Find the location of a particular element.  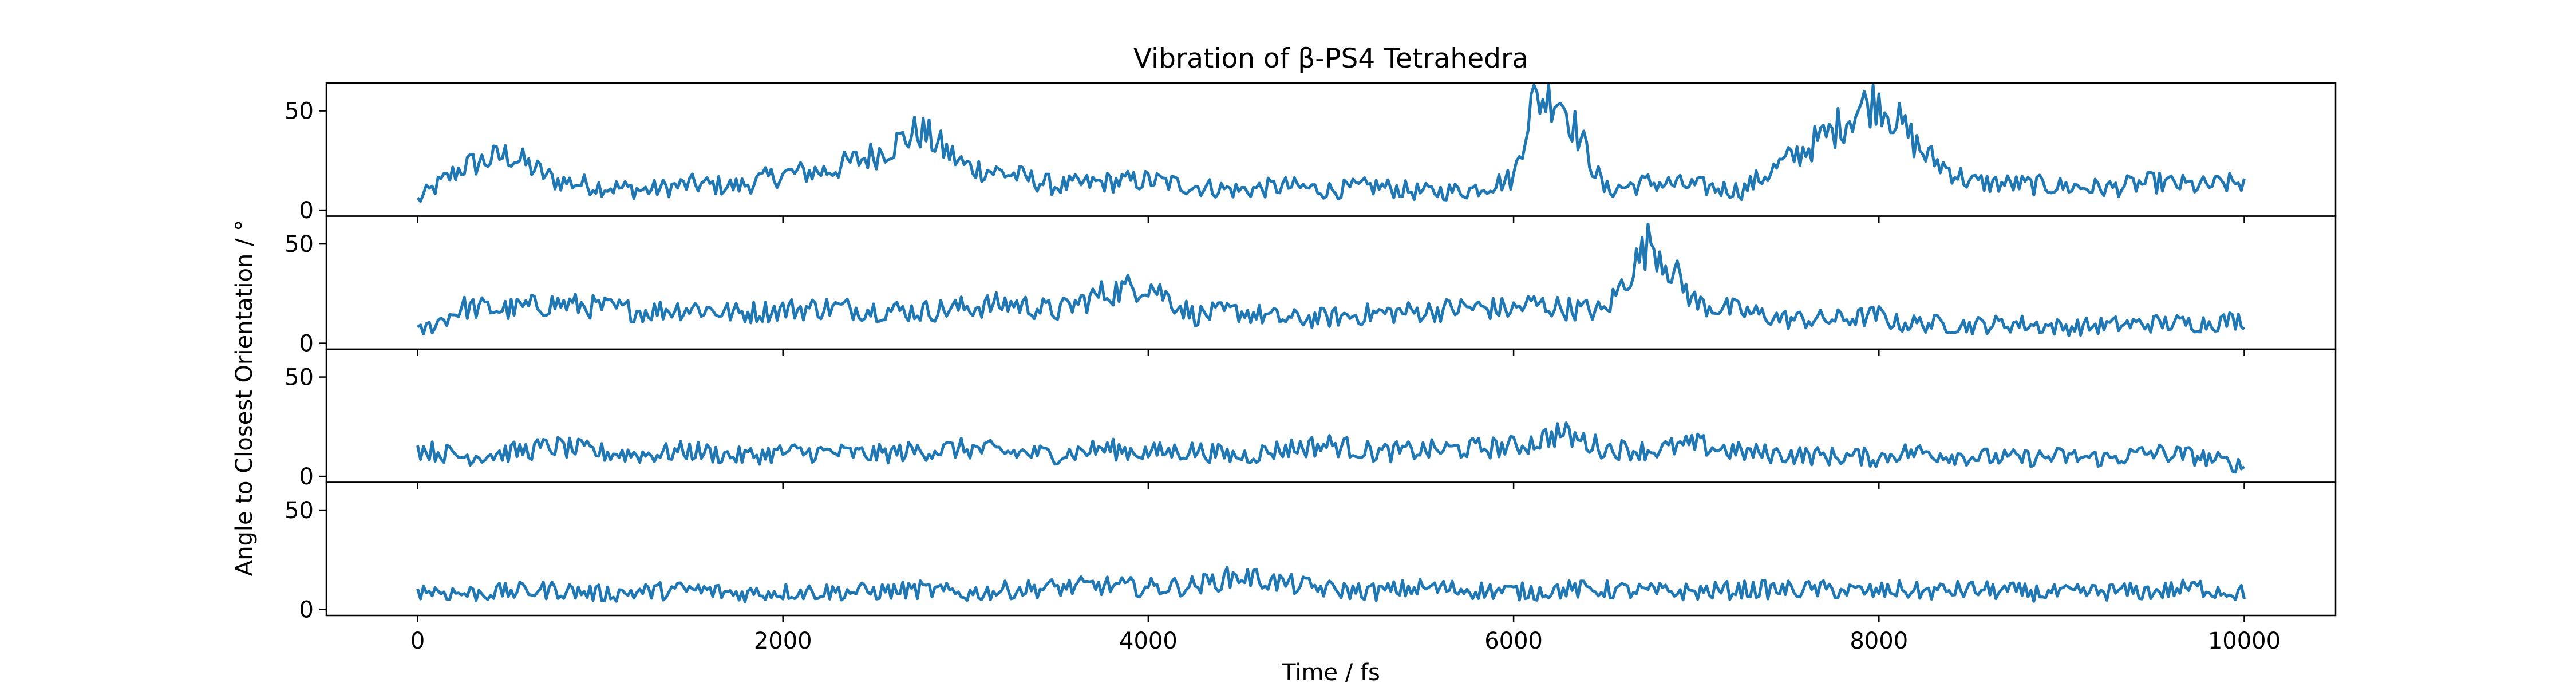

x-tick-label: 10000 is located at coordinates (2244, 641).